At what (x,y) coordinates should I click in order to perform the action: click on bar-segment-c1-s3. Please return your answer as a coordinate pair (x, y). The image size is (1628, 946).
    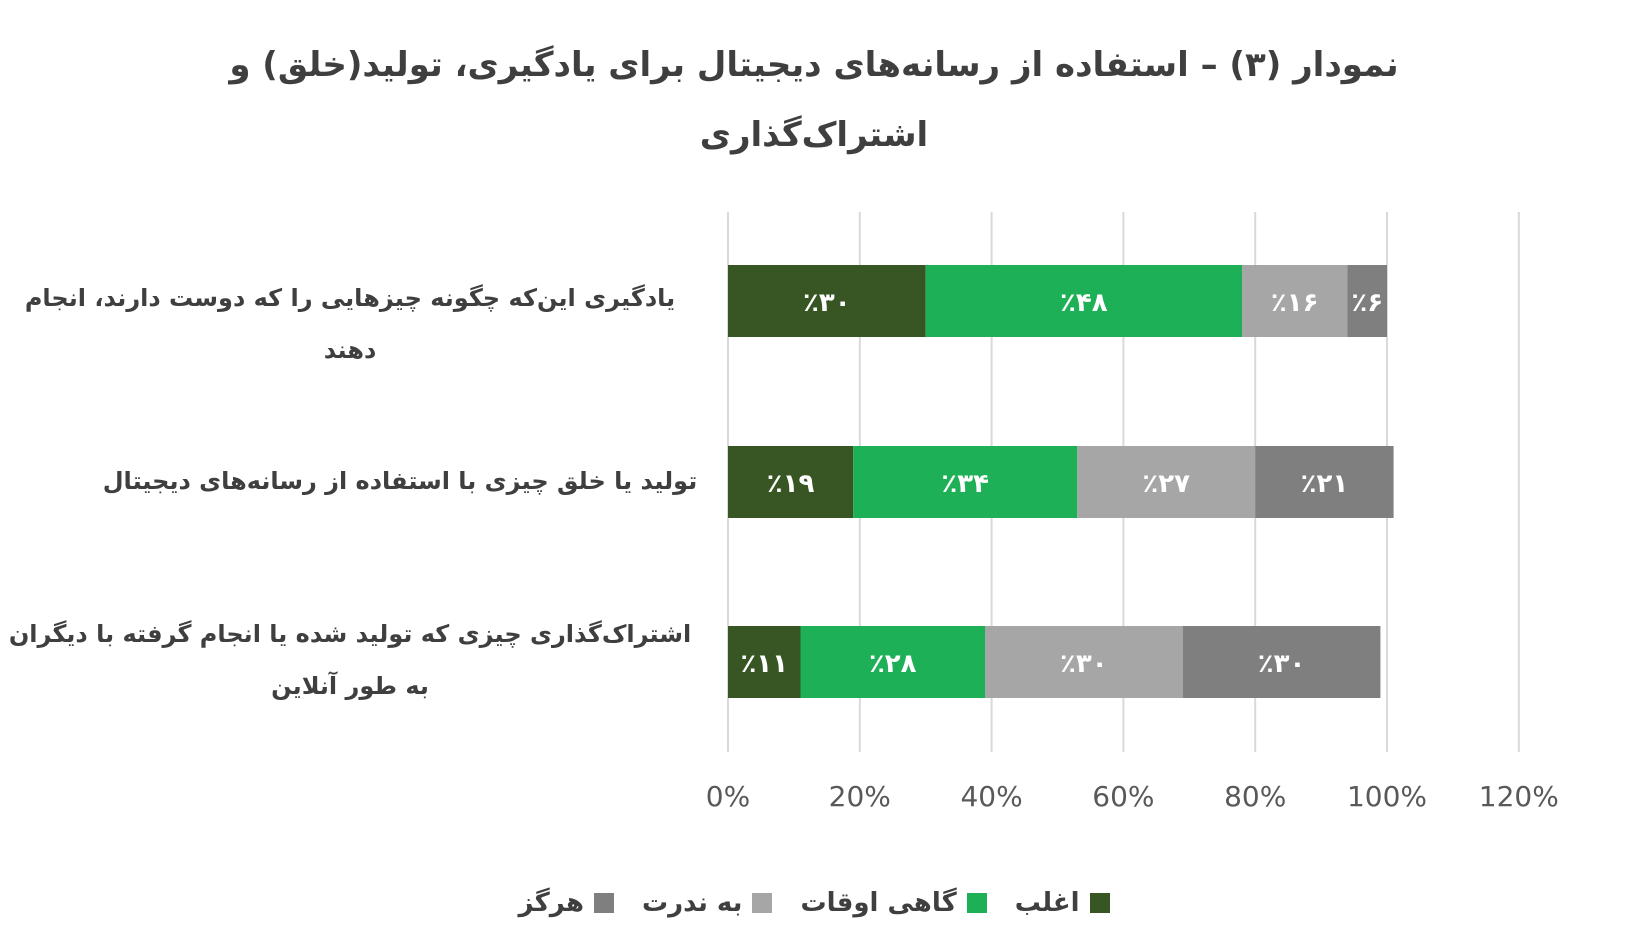
    Looking at the image, I should click on (1324, 482).